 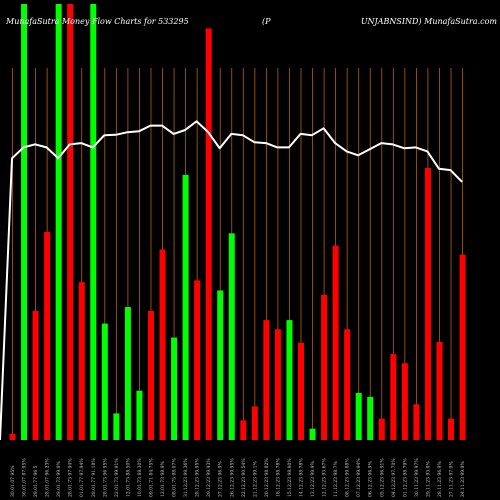 I want to click on x-tick-label: 21.12.23 99.1%, so click(x=255, y=479).